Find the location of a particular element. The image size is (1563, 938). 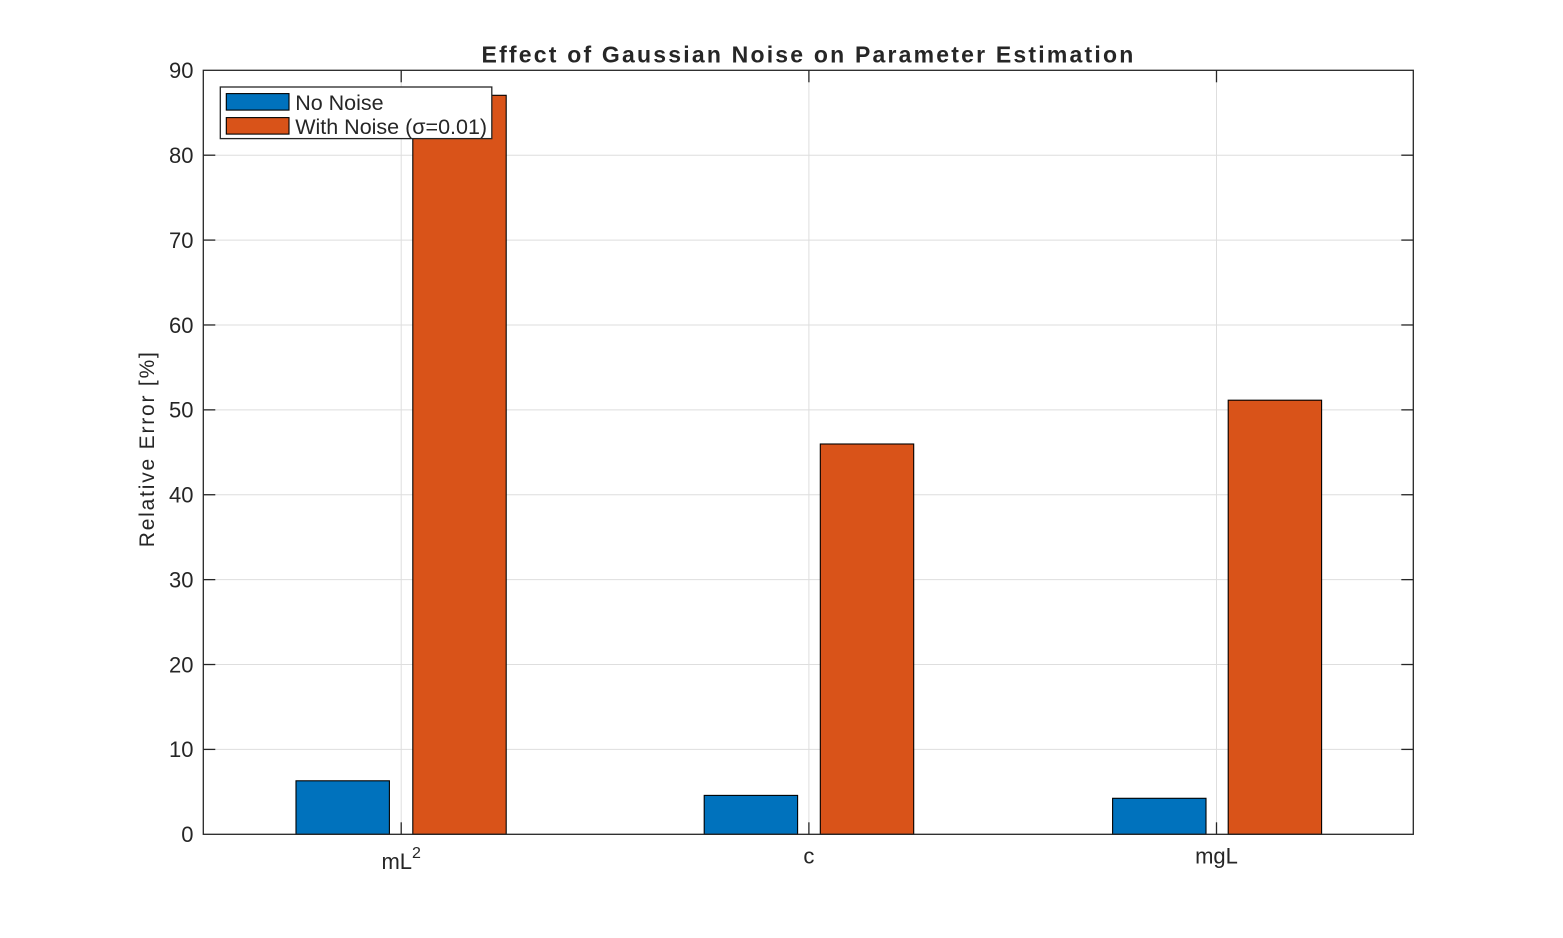

svg-text: No Noise is located at coordinates (339, 103).